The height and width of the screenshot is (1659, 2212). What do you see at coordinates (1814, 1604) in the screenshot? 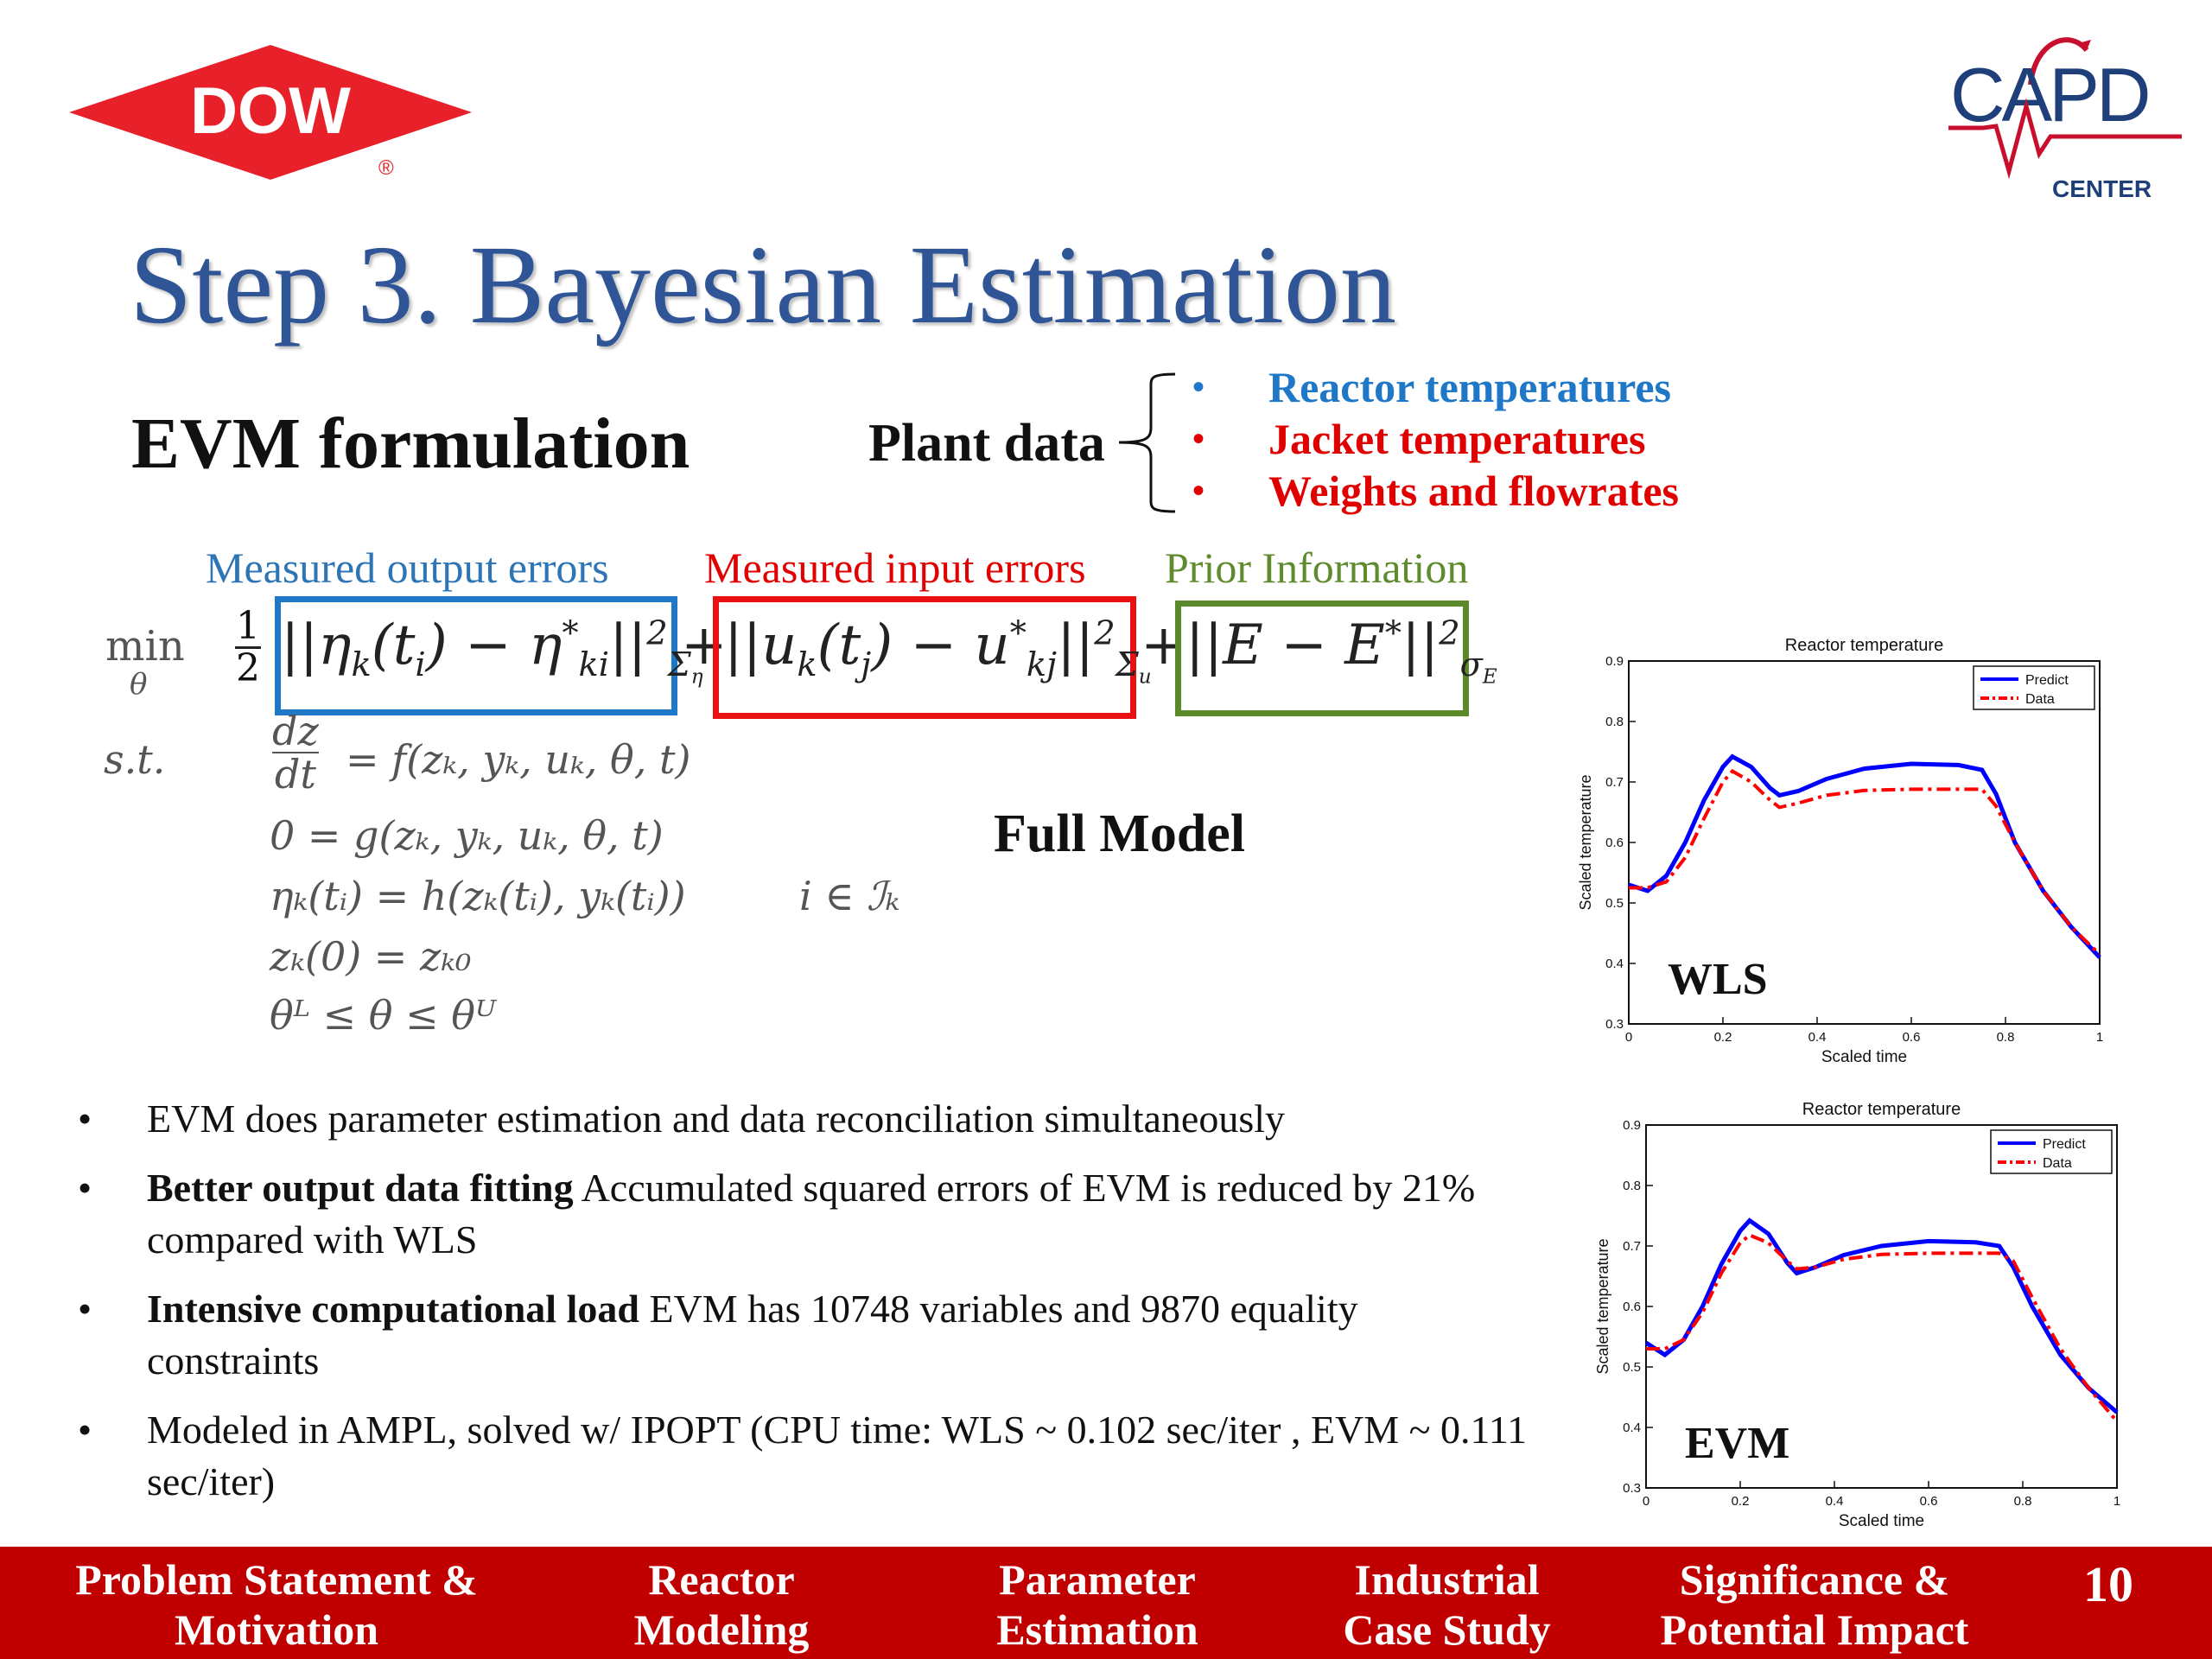
I see `nav-significance-impact: Significance & Potential Impact` at bounding box center [1814, 1604].